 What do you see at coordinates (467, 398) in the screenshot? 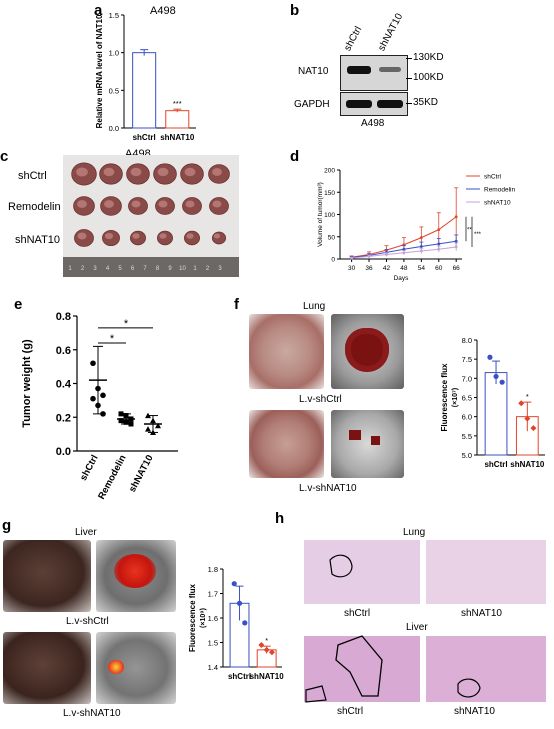
I see `y-tick-label: 6.5` at bounding box center [467, 398].